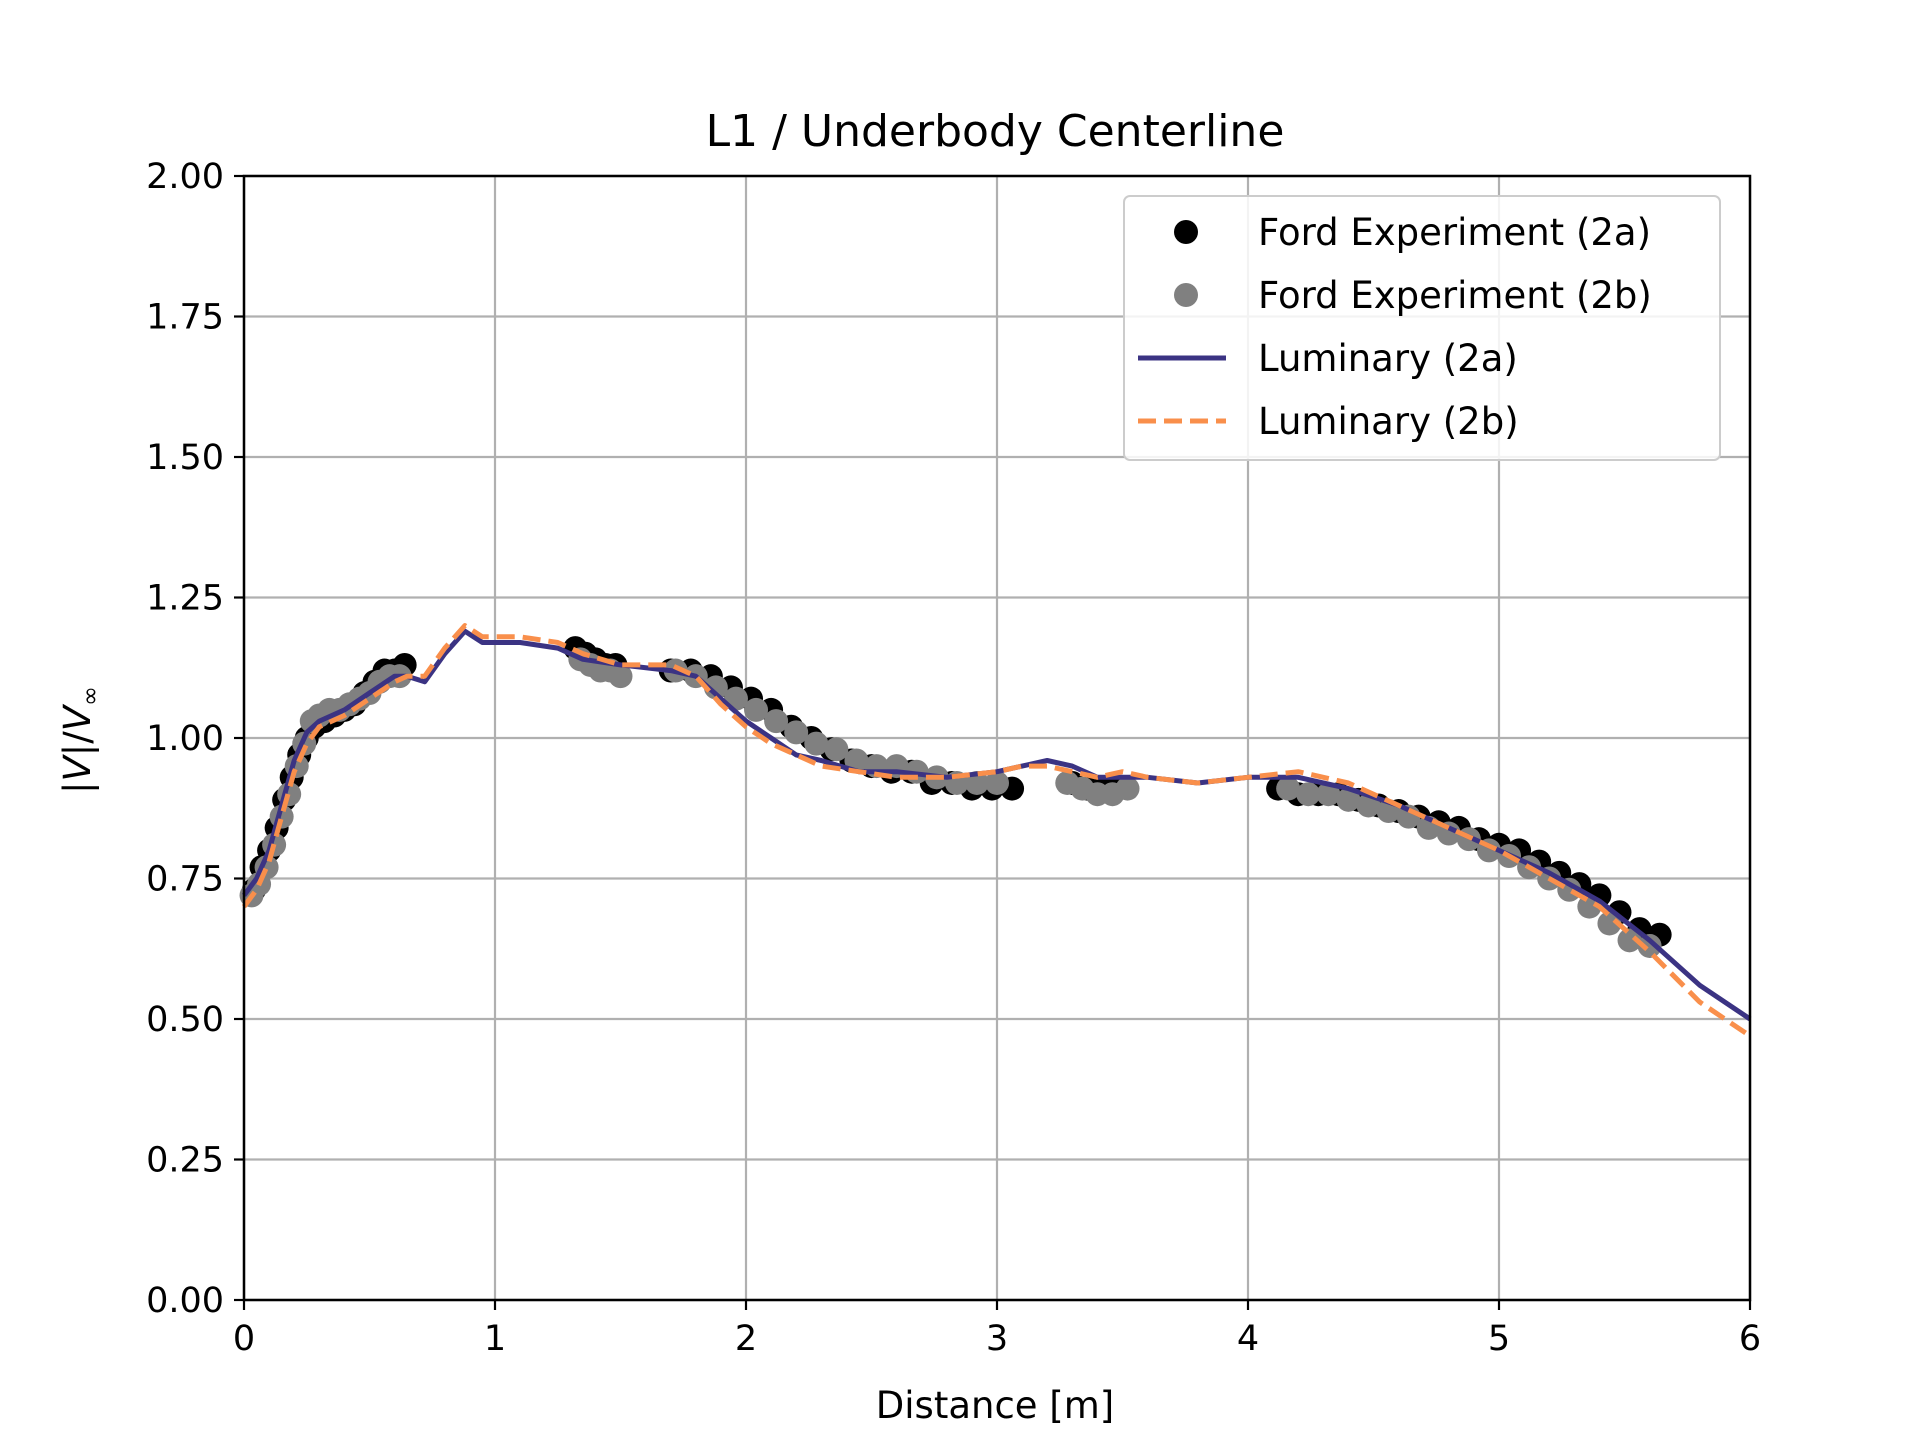  I want to click on chart-title: L1 / Underbody Centerline, so click(995, 131).